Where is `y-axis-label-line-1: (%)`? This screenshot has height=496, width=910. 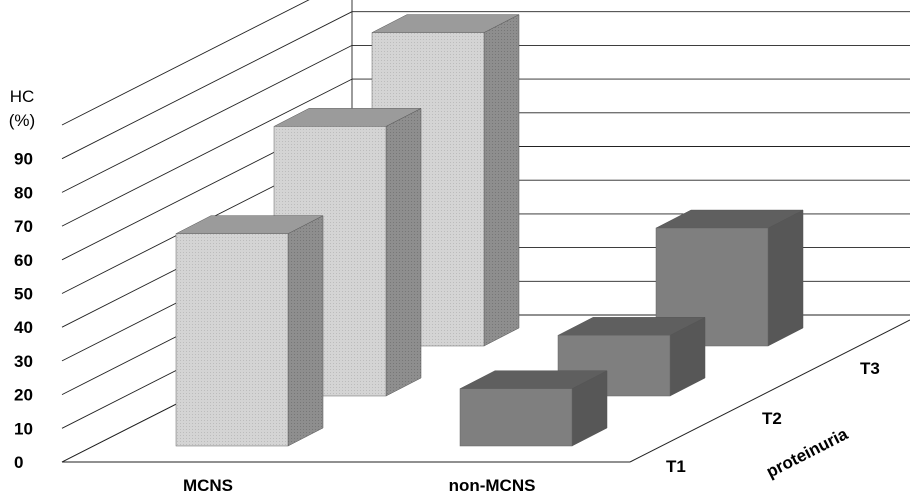
y-axis-label-line-1: (%) is located at coordinates (22, 120).